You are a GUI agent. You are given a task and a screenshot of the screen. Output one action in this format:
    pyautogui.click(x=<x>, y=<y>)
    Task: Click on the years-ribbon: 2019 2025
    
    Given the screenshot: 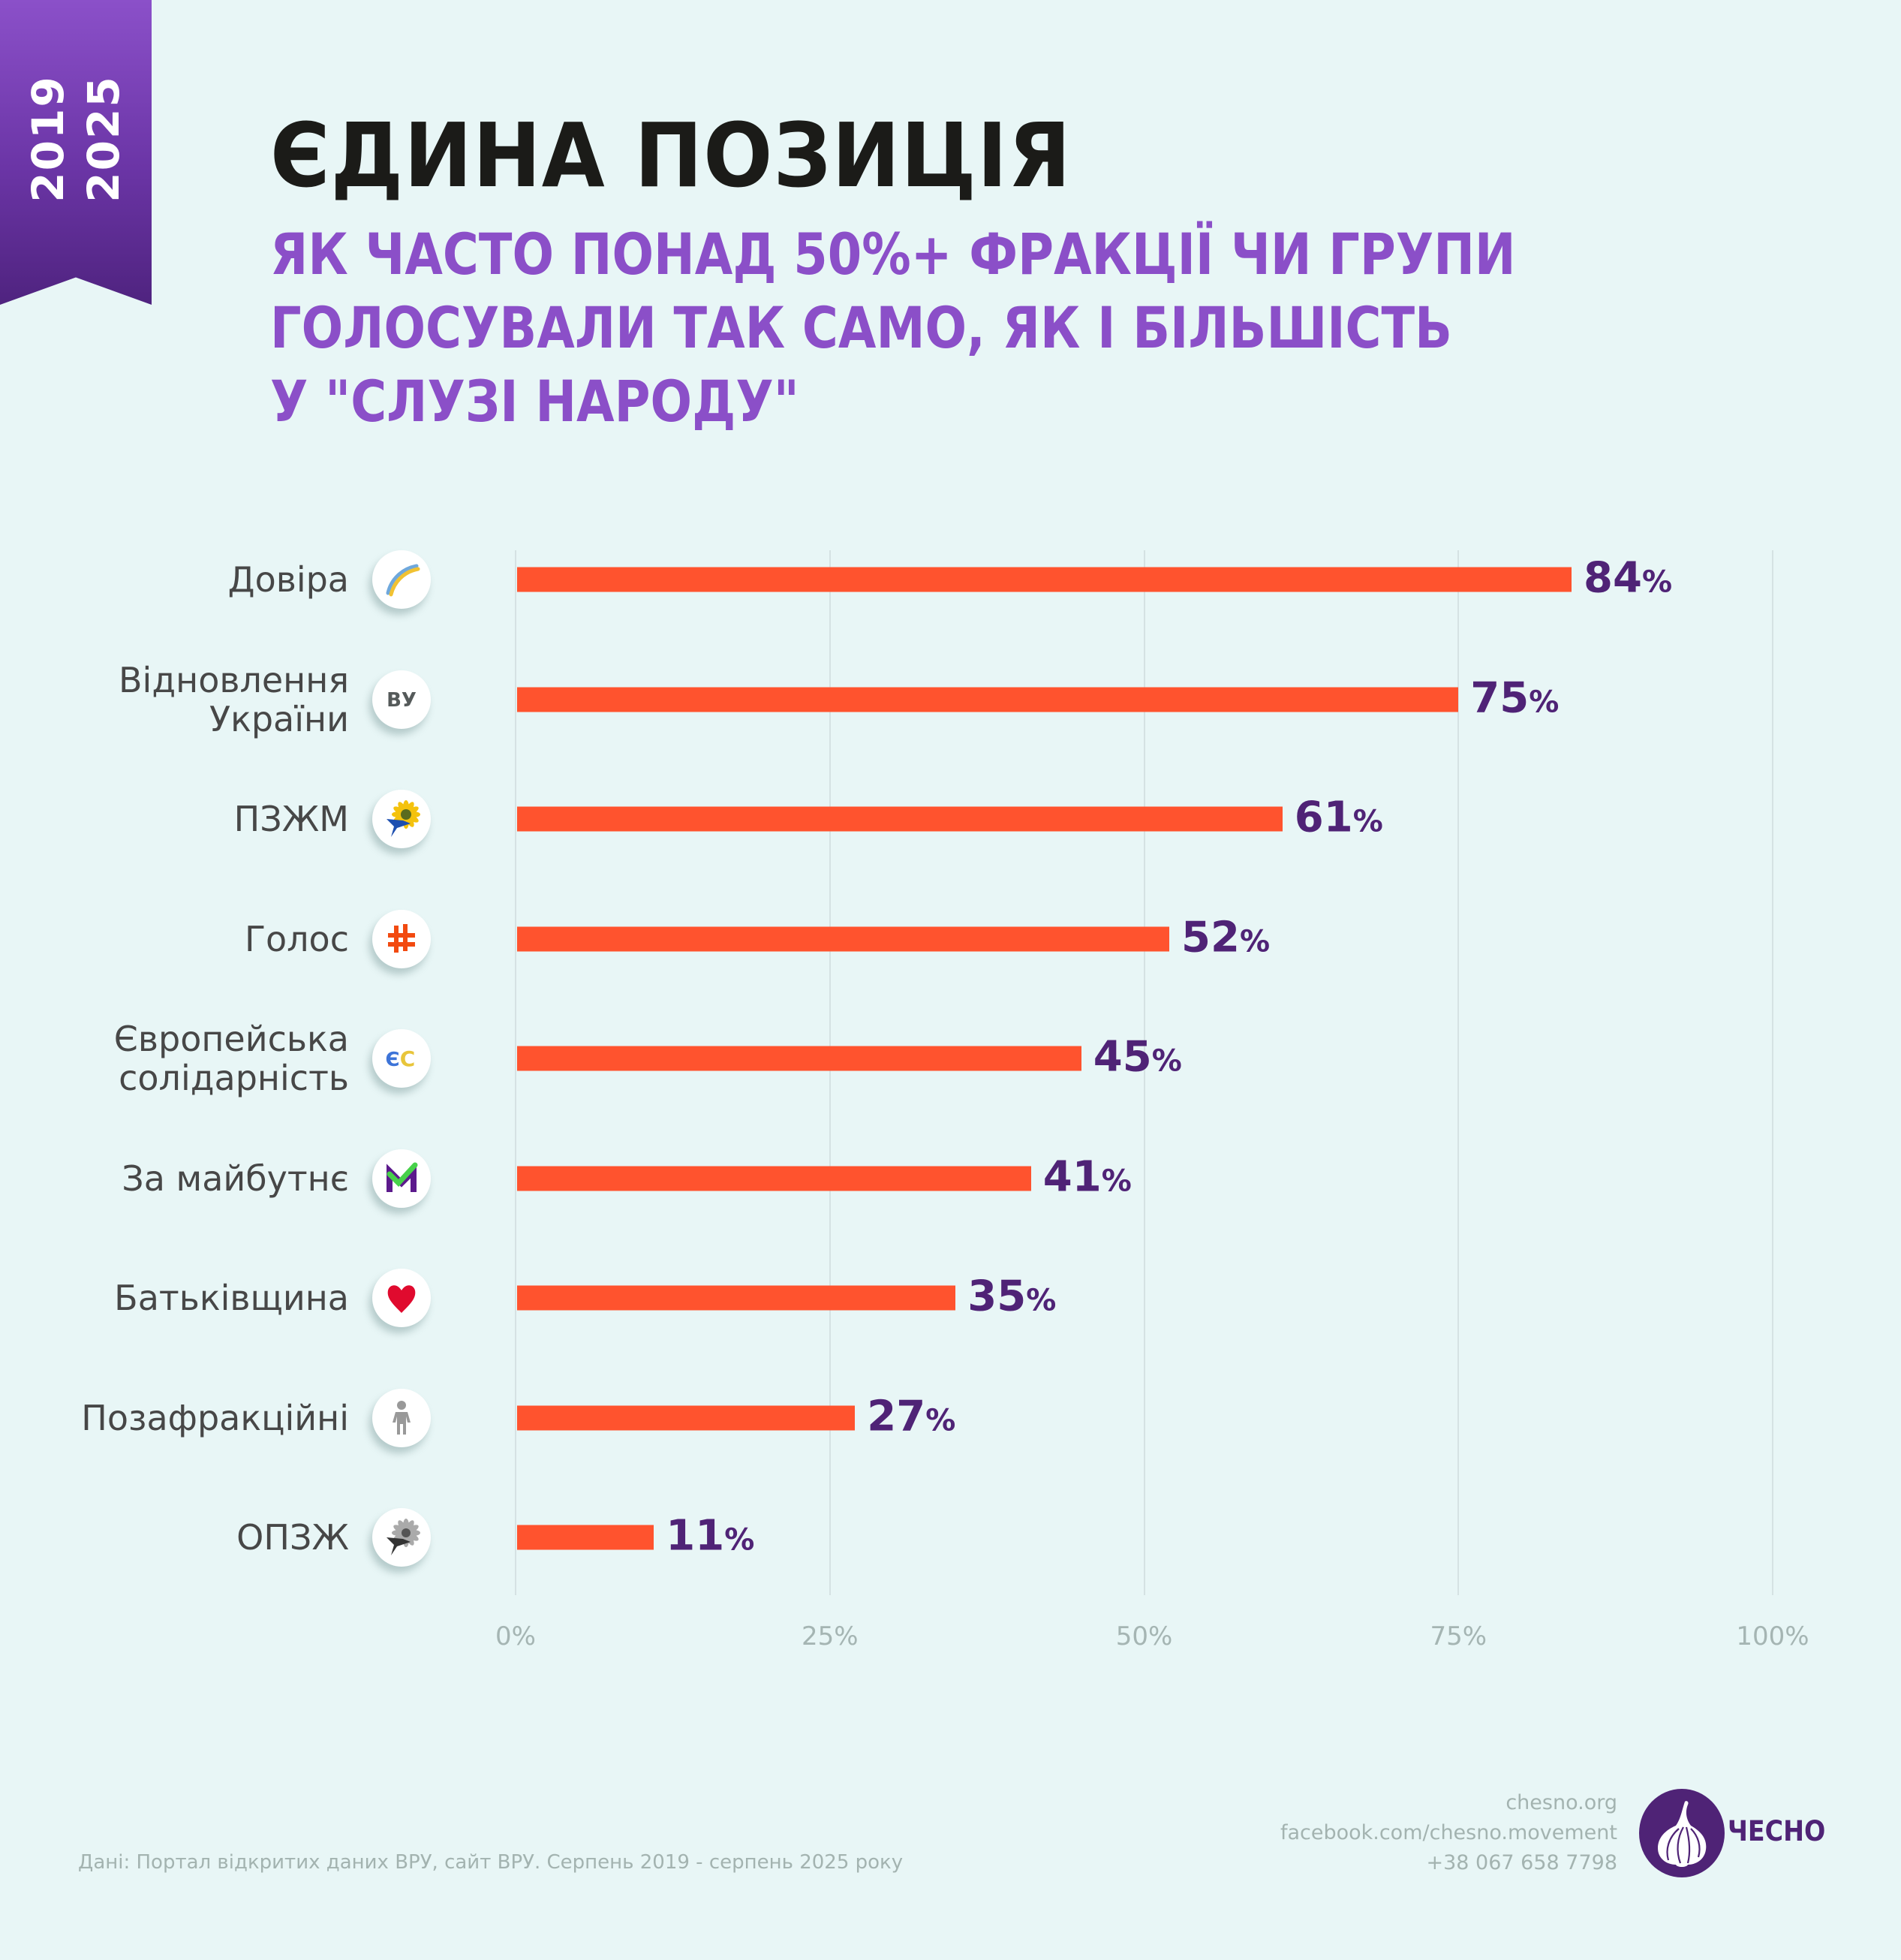 What is the action you would take?
    pyautogui.click(x=76, y=152)
    